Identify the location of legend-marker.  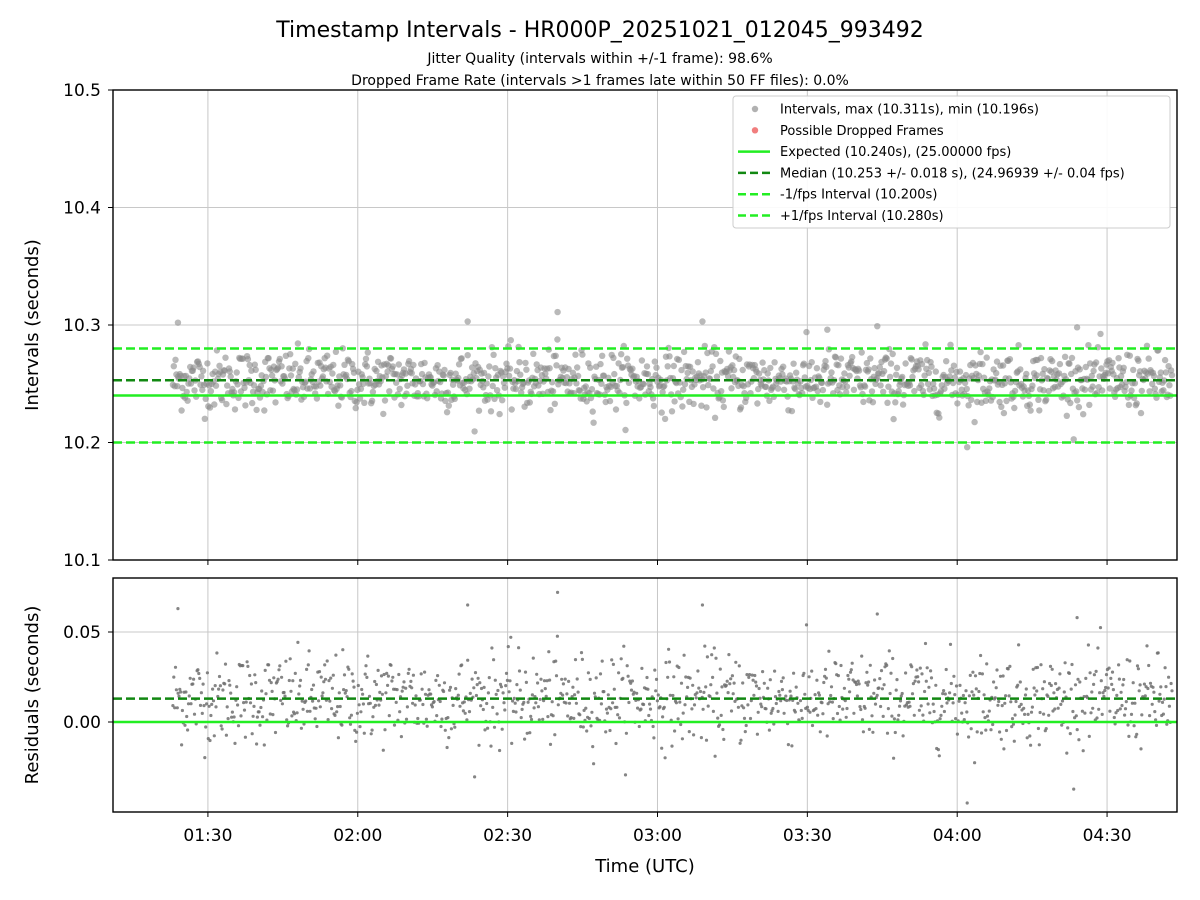
(755, 109).